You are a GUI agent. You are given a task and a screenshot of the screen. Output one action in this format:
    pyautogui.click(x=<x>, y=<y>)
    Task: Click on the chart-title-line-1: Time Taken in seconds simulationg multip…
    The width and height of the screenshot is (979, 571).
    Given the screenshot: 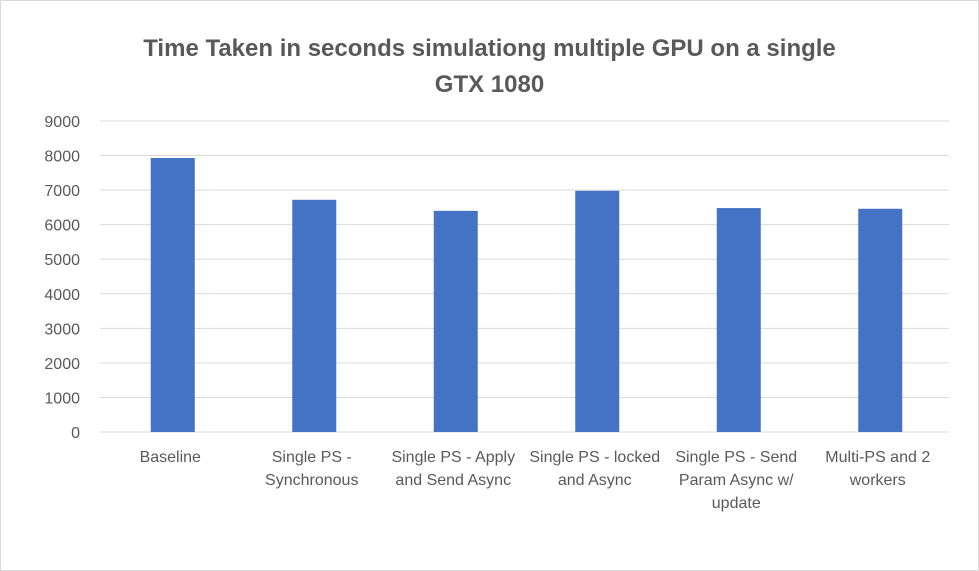 What is the action you would take?
    pyautogui.click(x=489, y=48)
    